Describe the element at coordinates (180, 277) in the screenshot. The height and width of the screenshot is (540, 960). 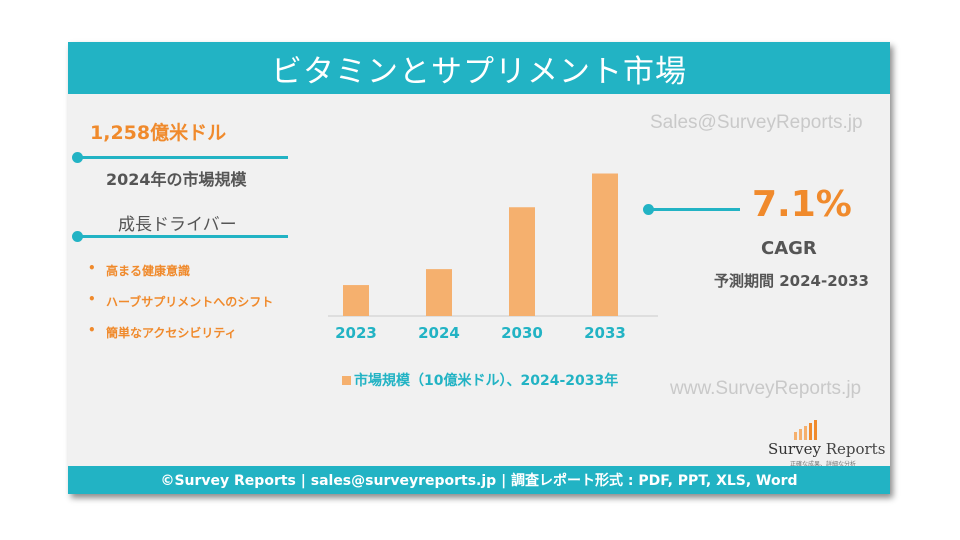
I see `driver-item: 高まる健康意識` at that location.